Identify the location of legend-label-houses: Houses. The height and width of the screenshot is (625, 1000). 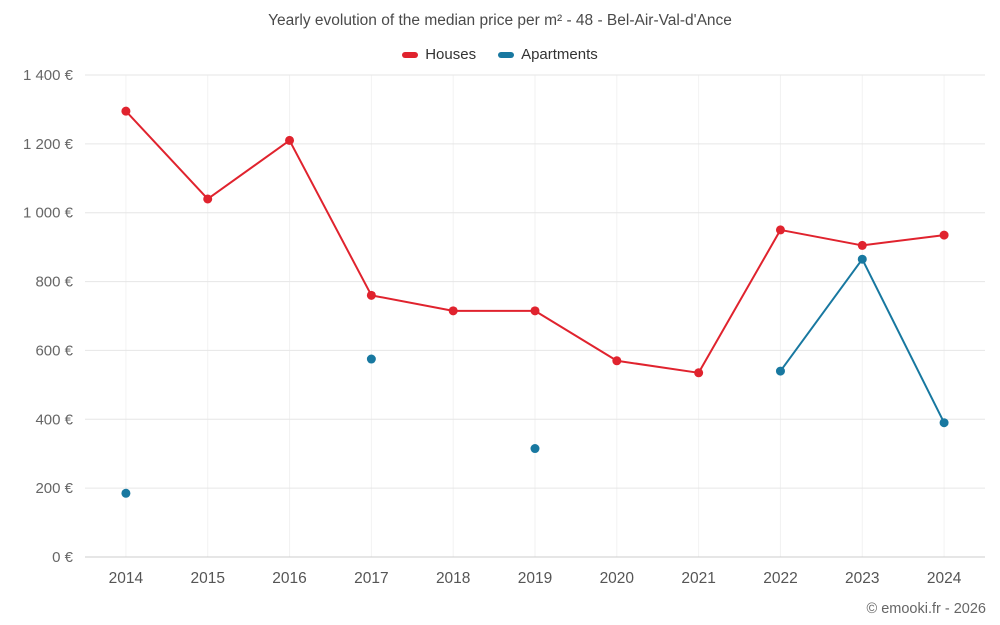
(451, 54).